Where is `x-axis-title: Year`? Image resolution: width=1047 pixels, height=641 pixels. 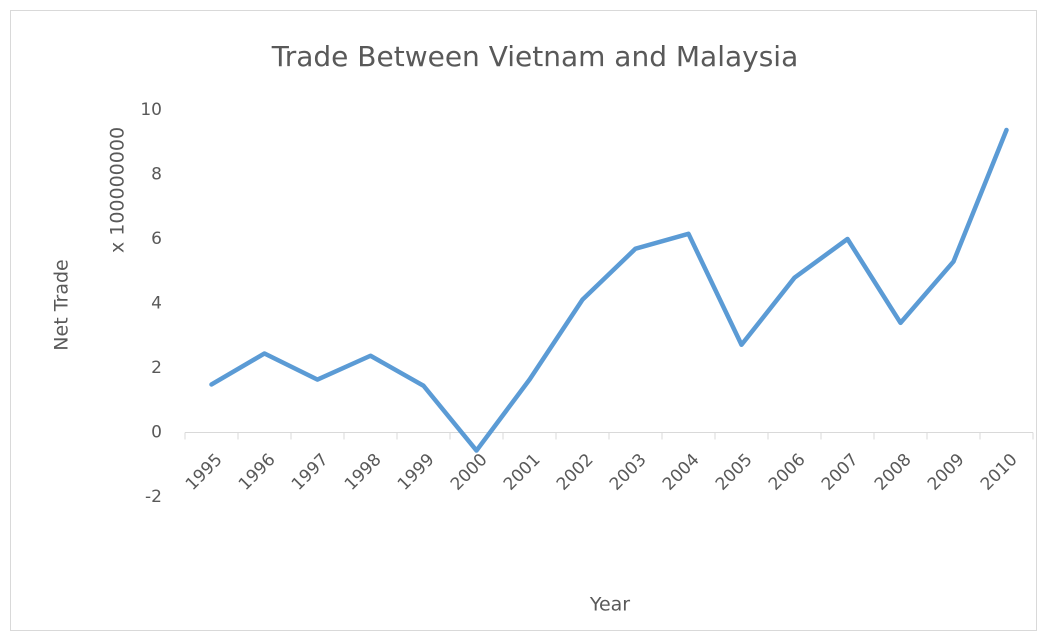 x-axis-title: Year is located at coordinates (609, 605).